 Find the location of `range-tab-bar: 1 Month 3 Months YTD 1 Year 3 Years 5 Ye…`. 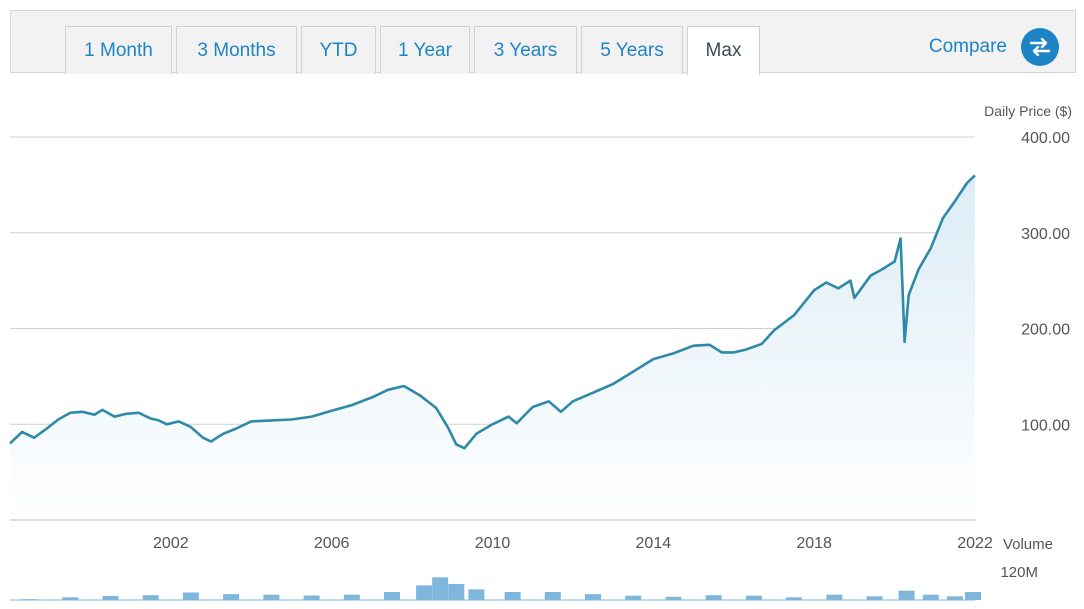

range-tab-bar: 1 Month 3 Months YTD 1 Year 3 Years 5 Ye… is located at coordinates (543, 42).